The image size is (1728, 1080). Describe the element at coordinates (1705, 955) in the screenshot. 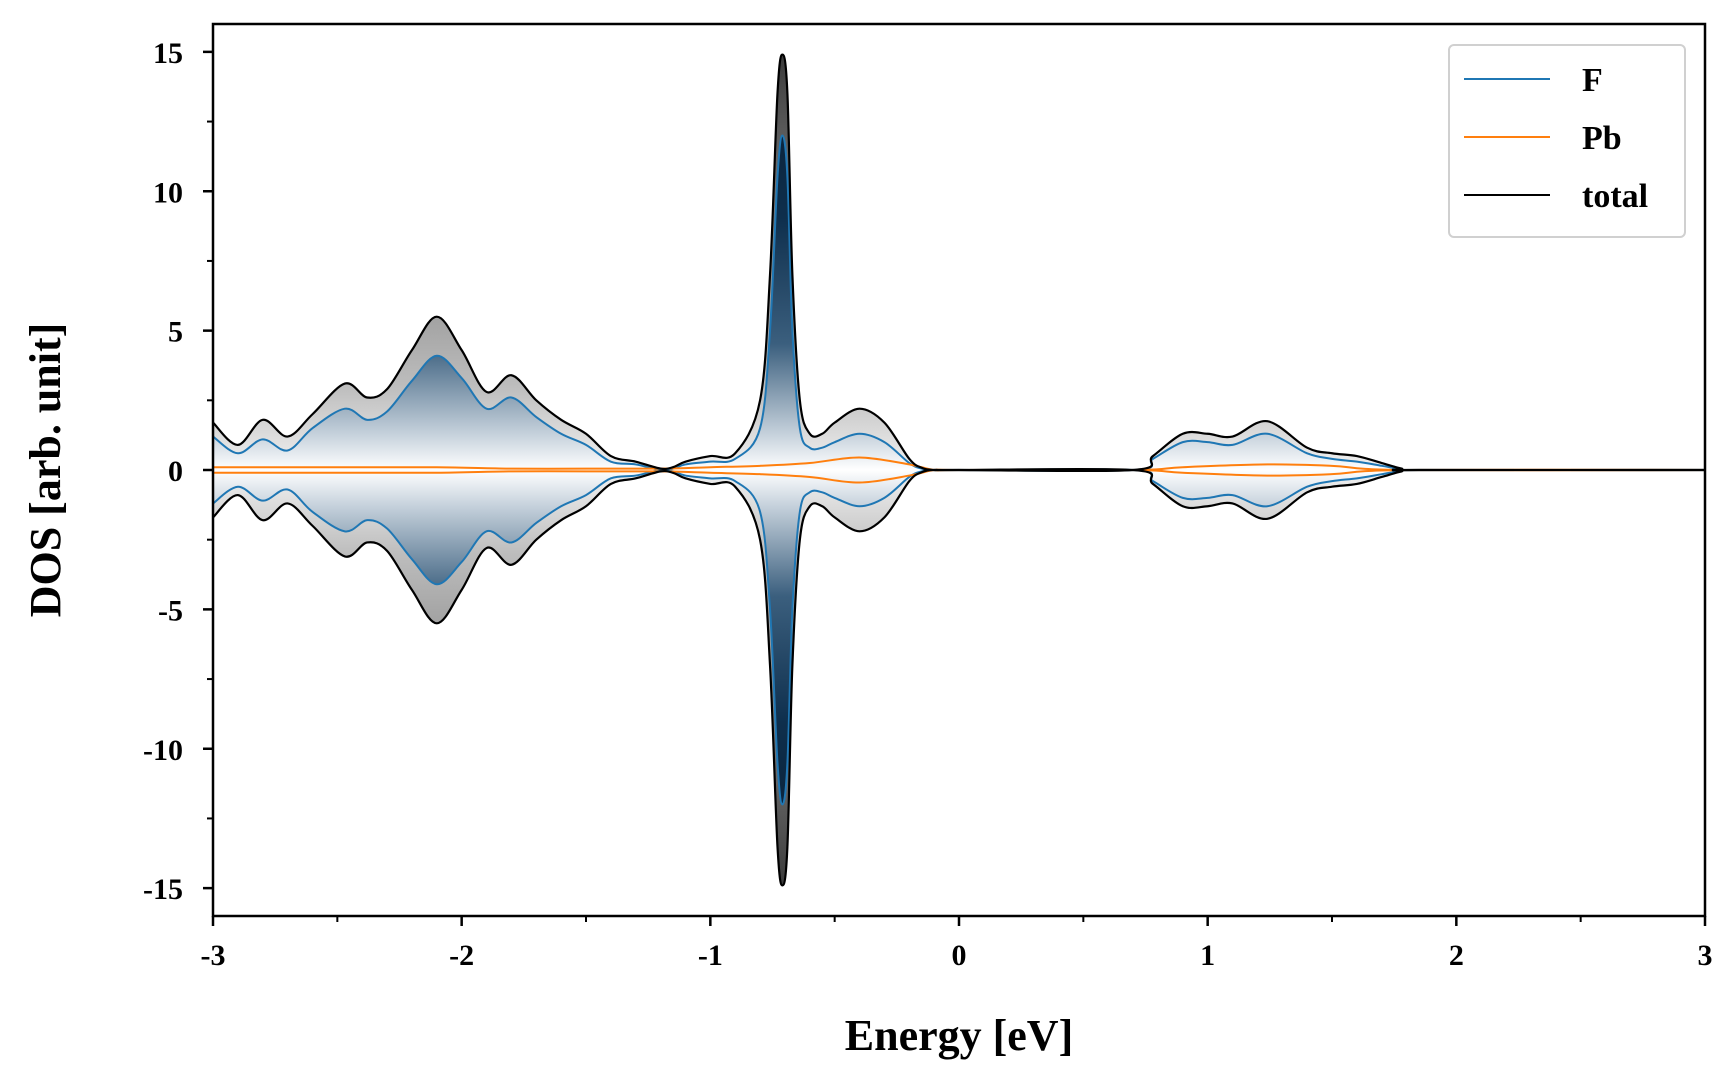

I see `x-tick-label: 3` at that location.